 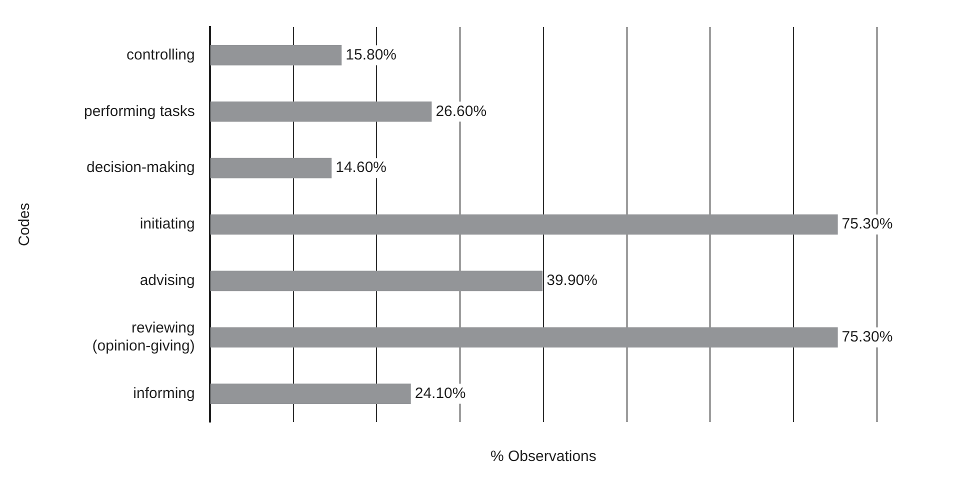 What do you see at coordinates (572, 281) in the screenshot?
I see `data-label: 39.90%` at bounding box center [572, 281].